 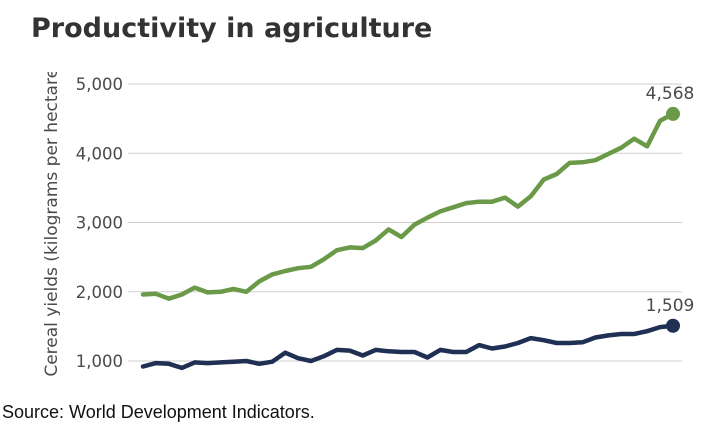 What do you see at coordinates (231, 28) in the screenshot?
I see `chart-title: Productivity in agriculture` at bounding box center [231, 28].